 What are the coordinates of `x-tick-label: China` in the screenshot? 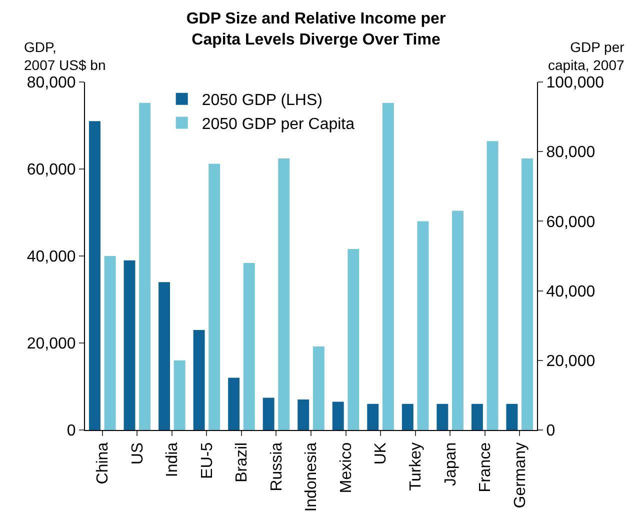 It's located at (103, 463).